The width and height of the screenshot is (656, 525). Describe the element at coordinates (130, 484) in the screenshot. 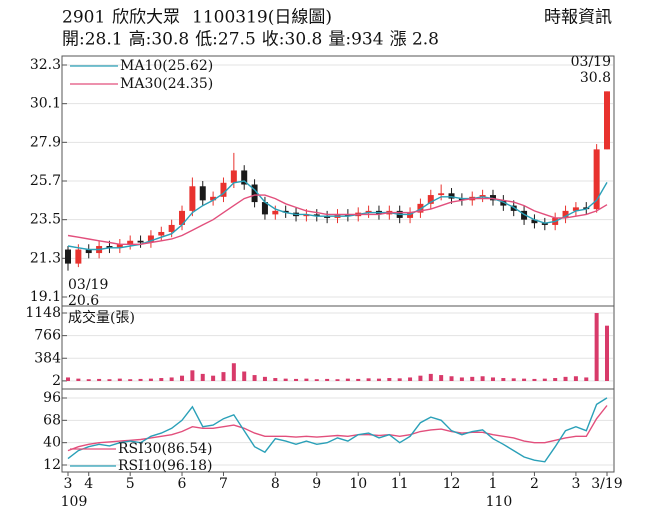

I see `x-tick-label: 5` at that location.